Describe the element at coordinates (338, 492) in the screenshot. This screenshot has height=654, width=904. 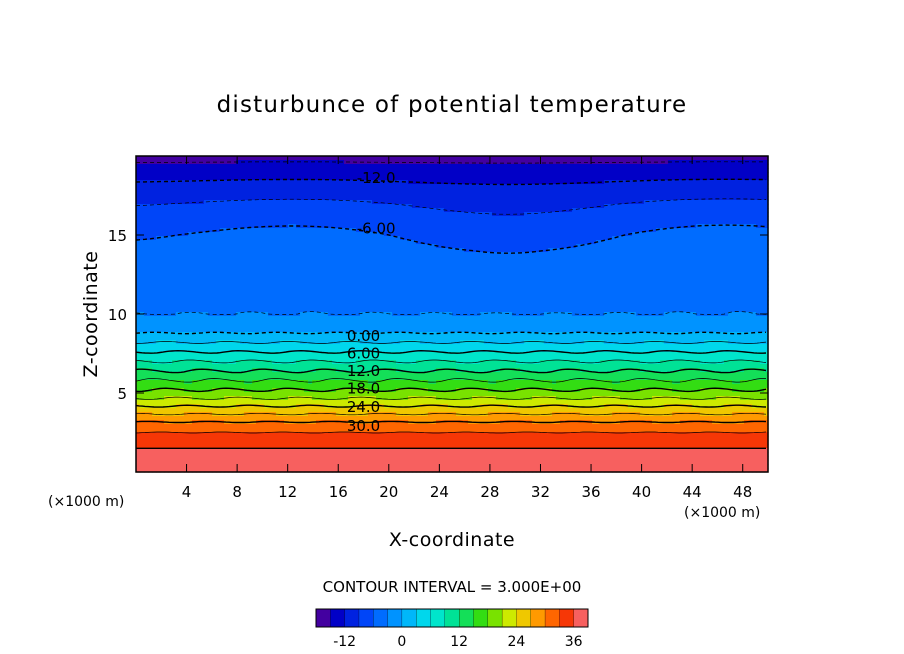
I see `x-tick-label: 16` at that location.